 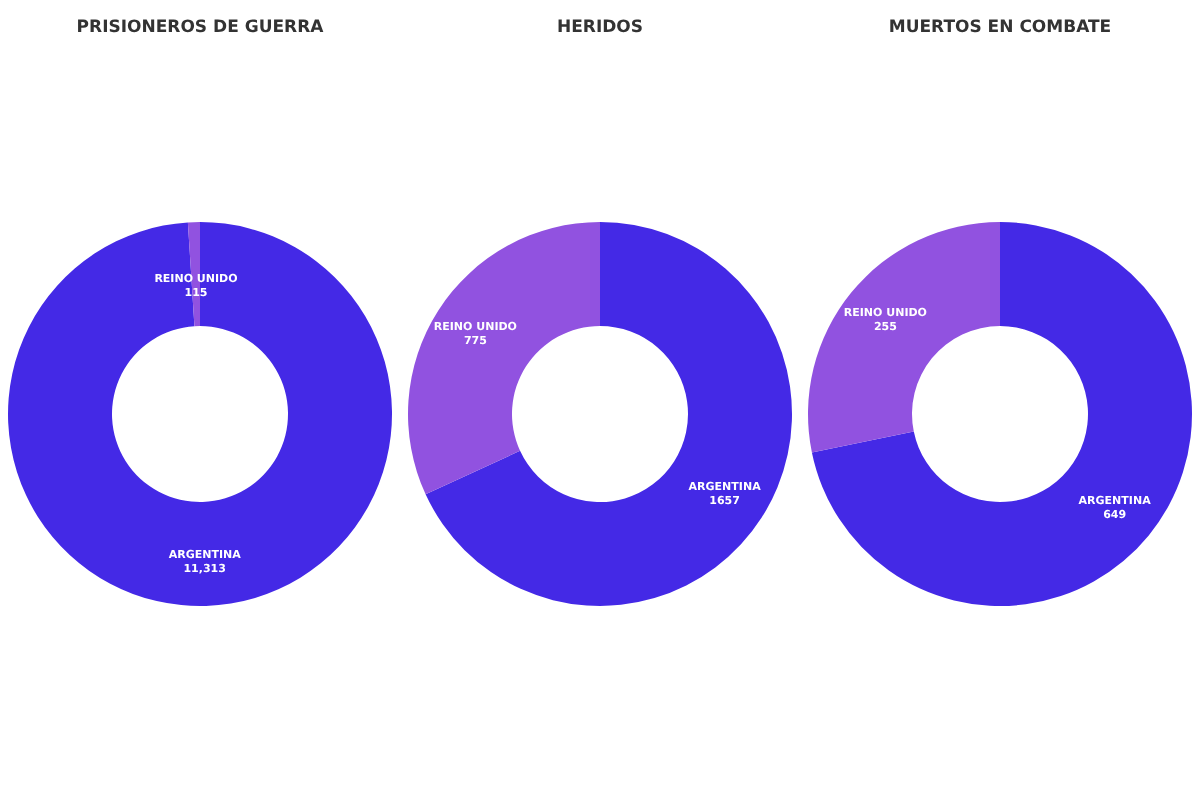 I want to click on chart-title: MUERTOS EN COMBATE, so click(x=1000, y=28).